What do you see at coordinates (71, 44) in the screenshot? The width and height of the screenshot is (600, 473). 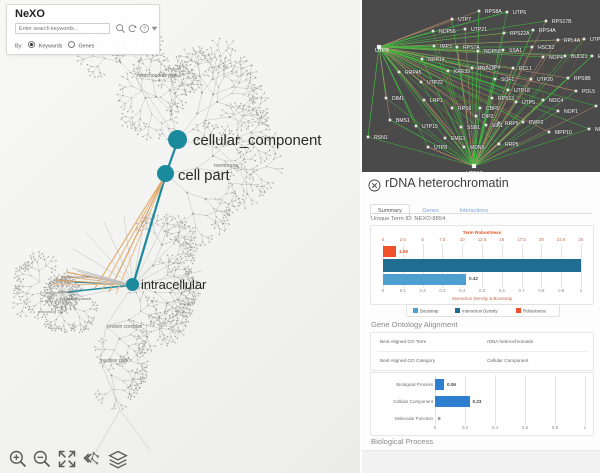 I see `radio-genes` at bounding box center [71, 44].